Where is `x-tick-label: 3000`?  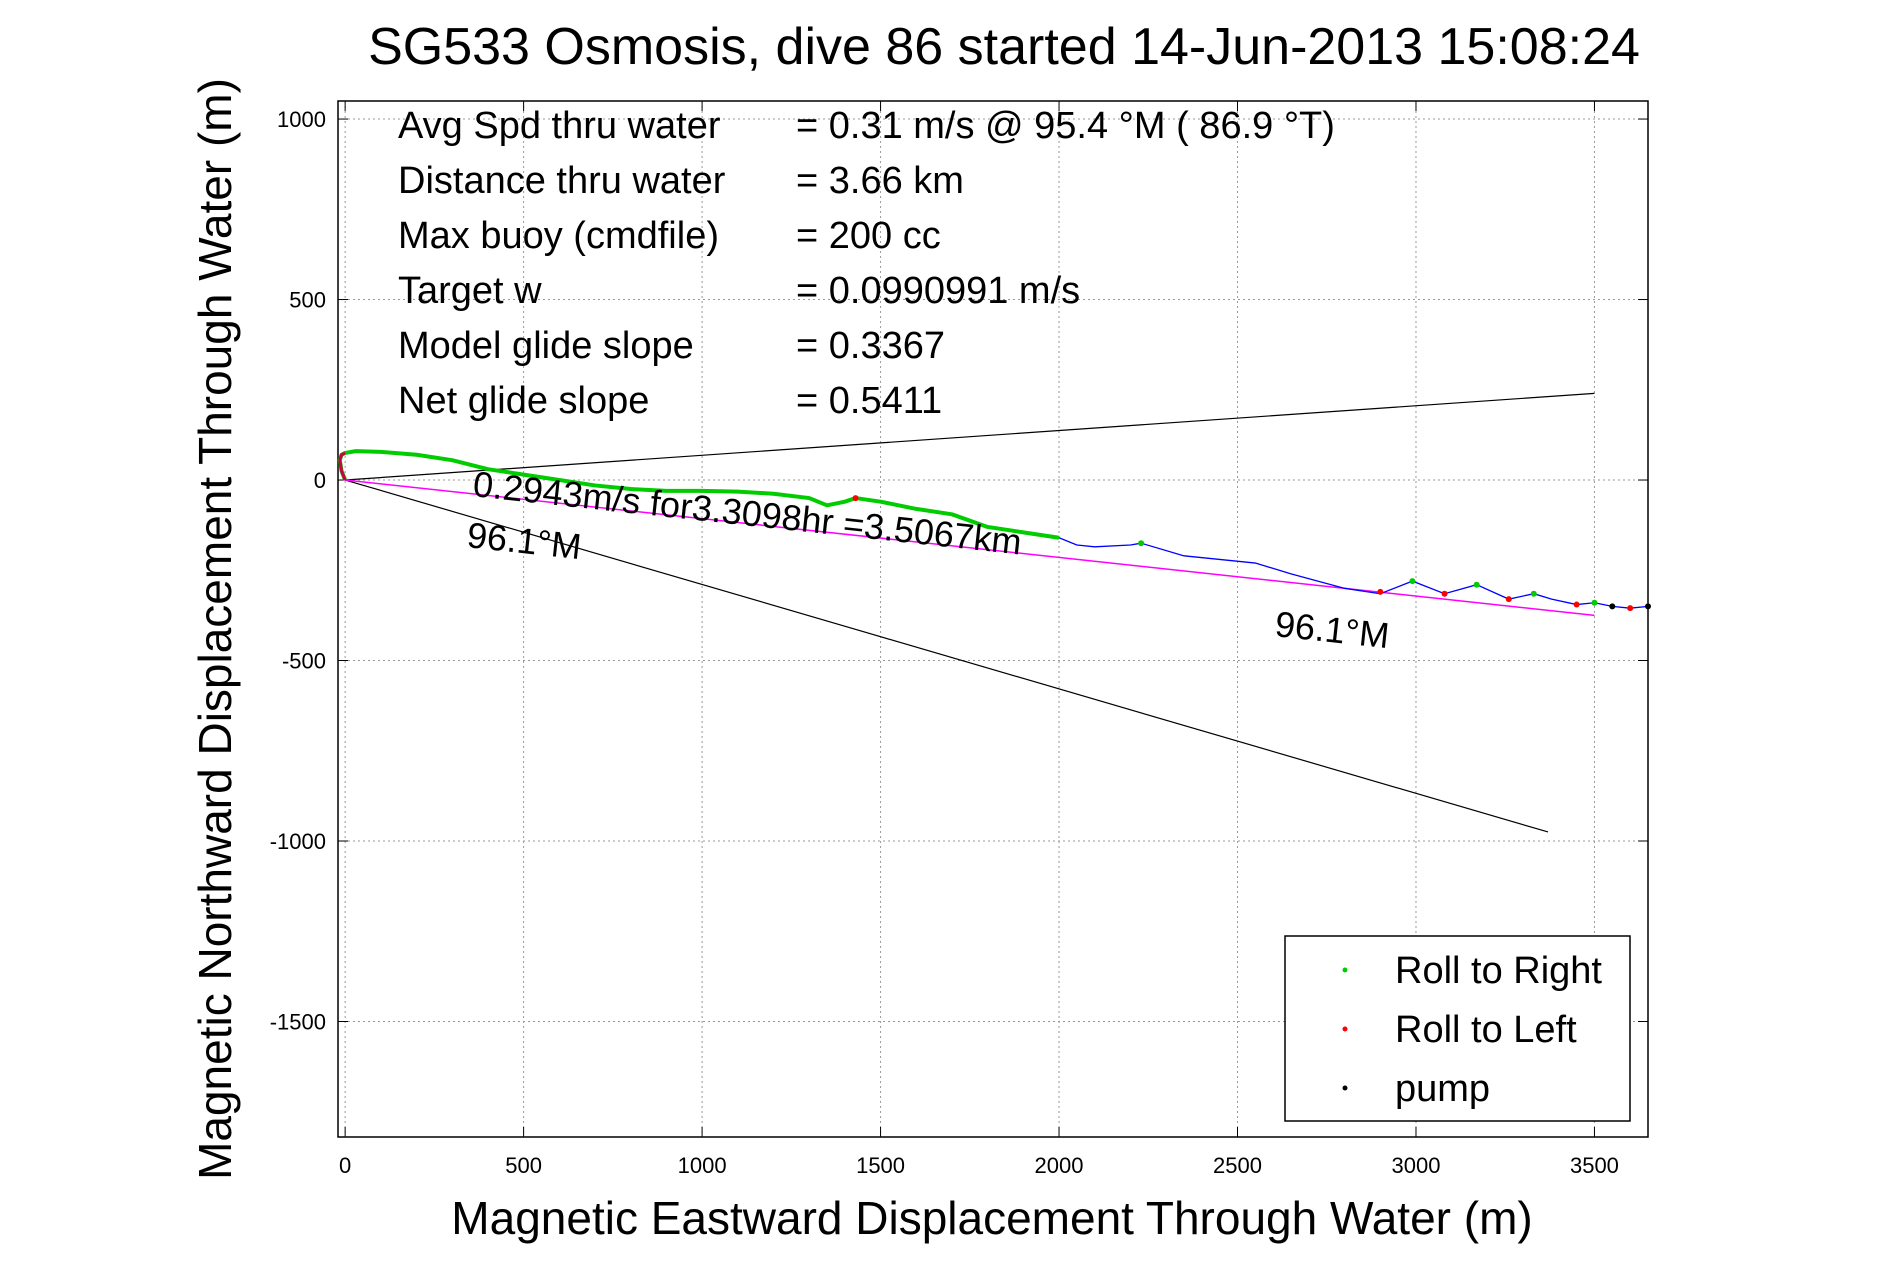
x-tick-label: 3000 is located at coordinates (1416, 1165).